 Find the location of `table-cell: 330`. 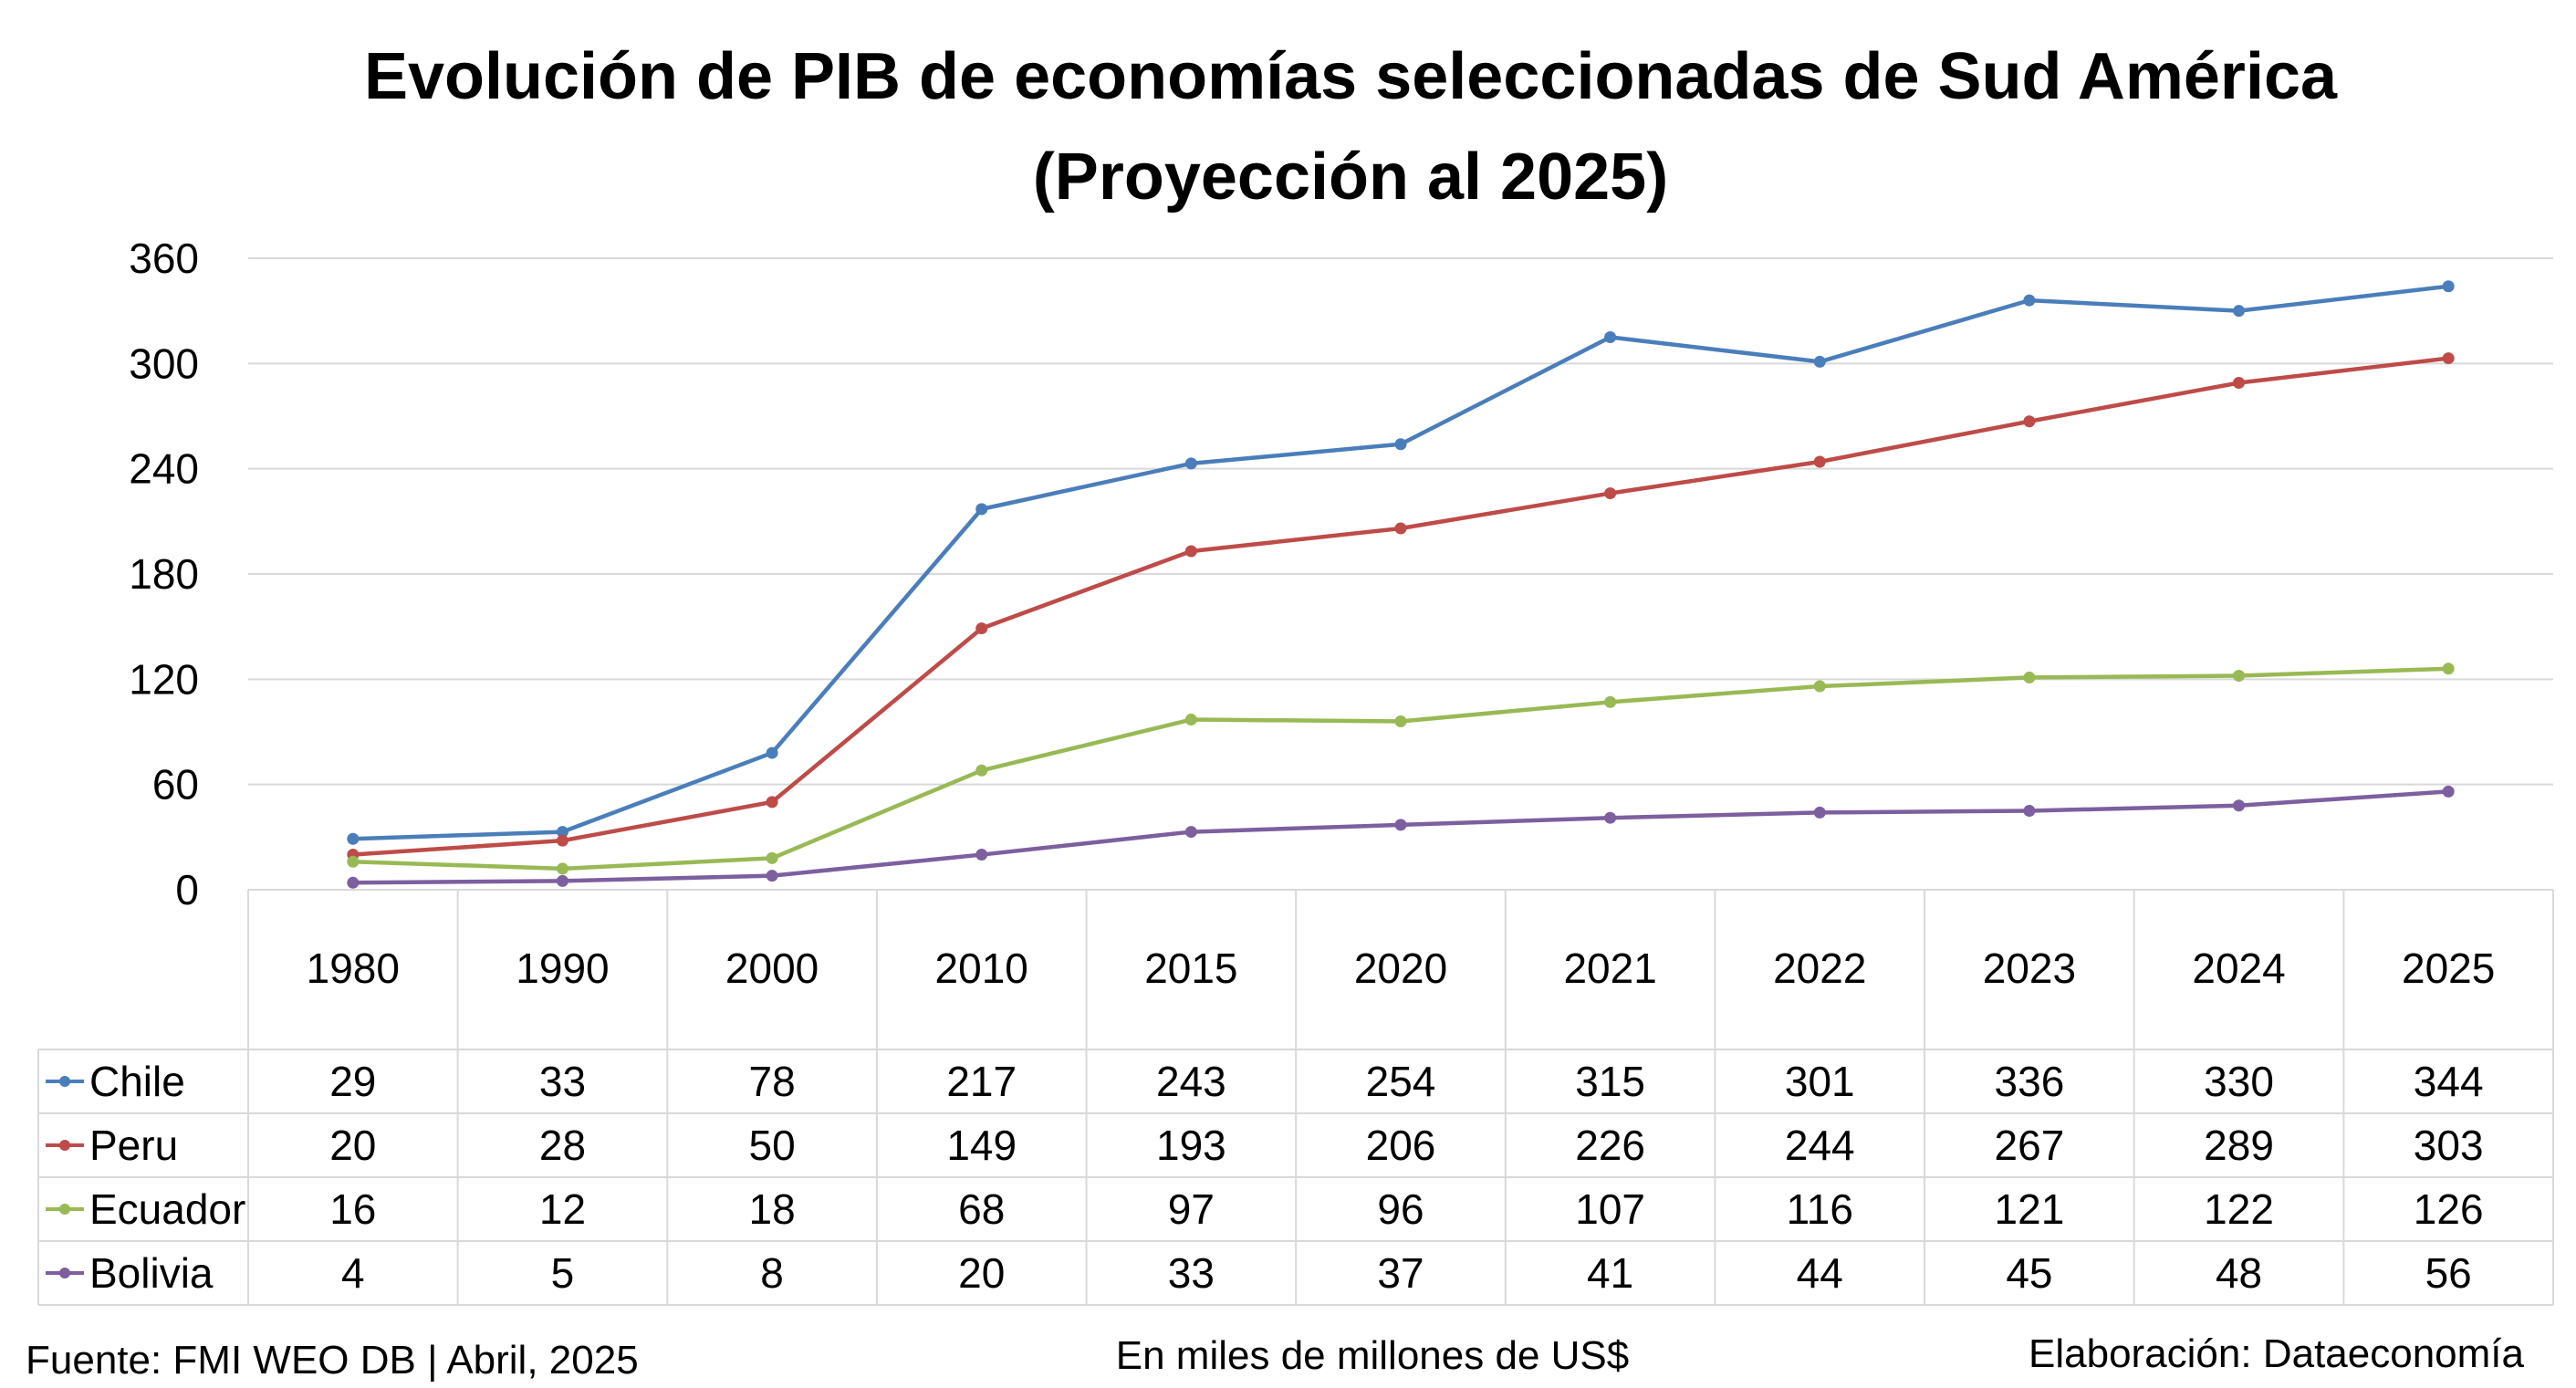

table-cell: 330 is located at coordinates (2239, 1081).